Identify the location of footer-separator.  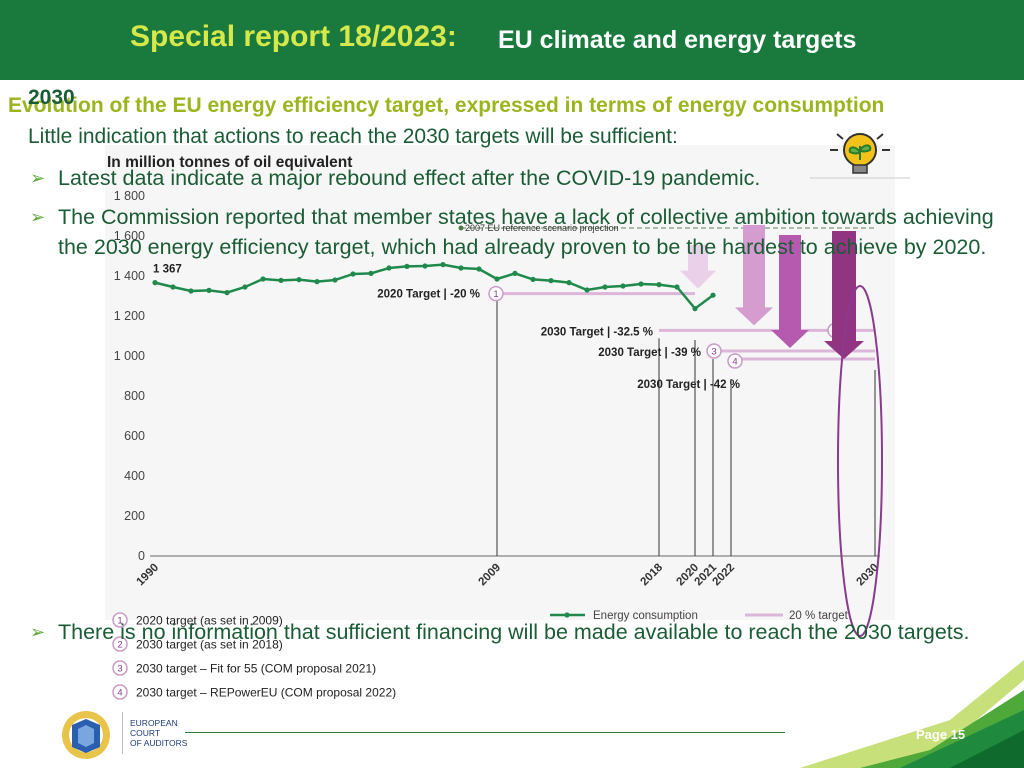
(122, 733).